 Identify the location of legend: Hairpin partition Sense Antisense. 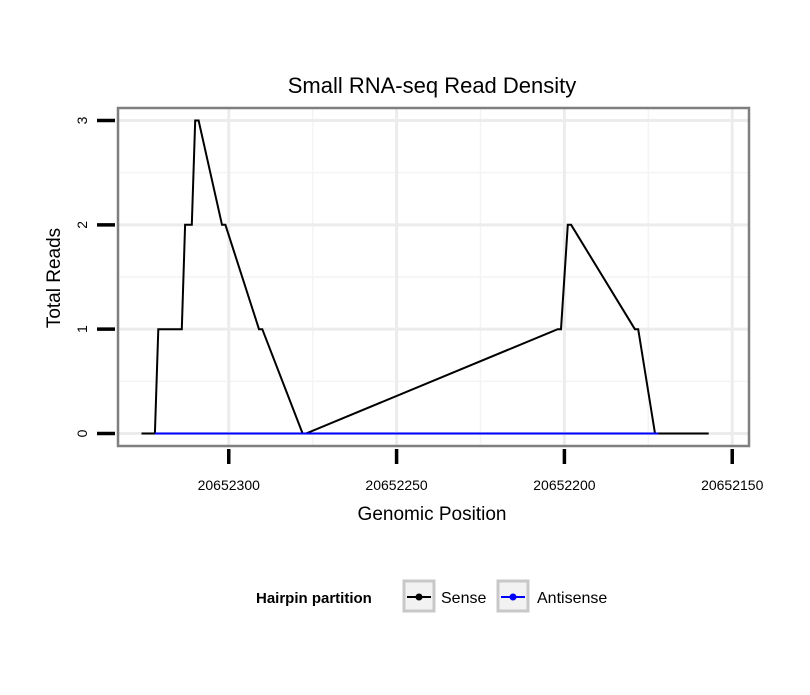
(431, 596).